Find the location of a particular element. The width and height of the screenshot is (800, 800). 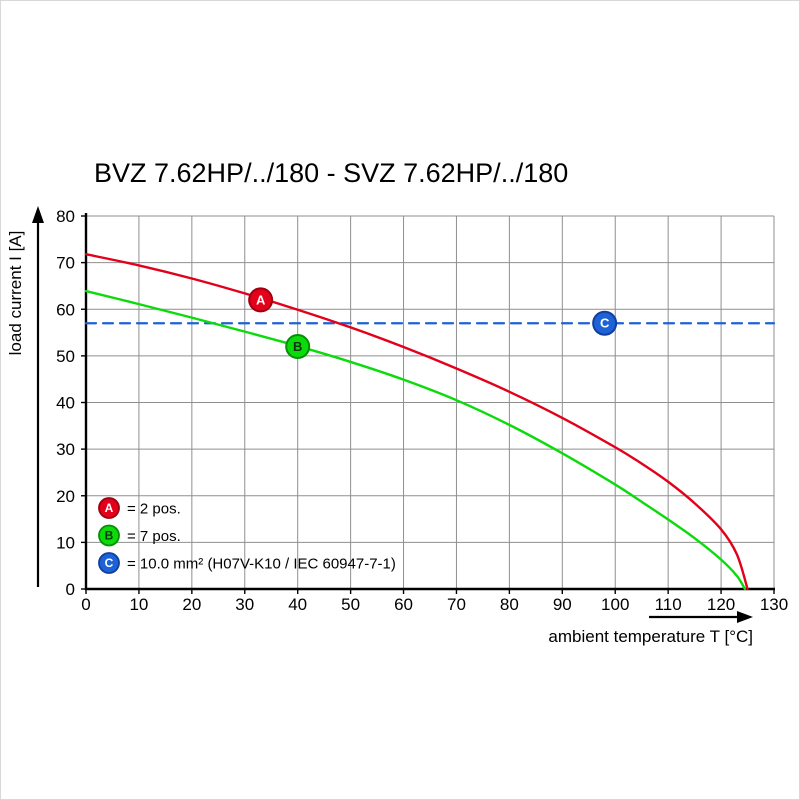

y-tick-label-20: 20 is located at coordinates (65, 496).